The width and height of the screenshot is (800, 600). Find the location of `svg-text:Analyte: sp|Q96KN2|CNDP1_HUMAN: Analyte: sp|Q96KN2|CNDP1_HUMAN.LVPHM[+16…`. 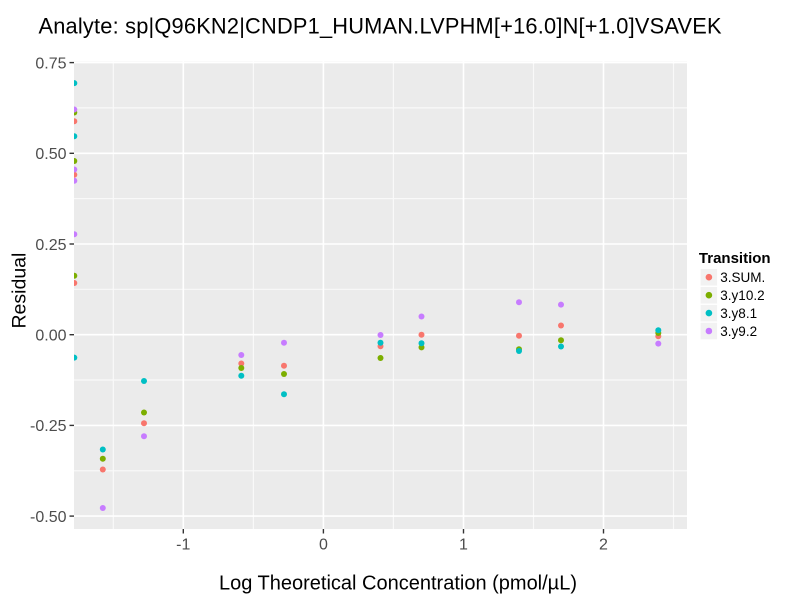

svg-text:Analyte: sp|Q96KN2|CNDP1_HUMAN: Analyte: sp|Q96KN2|CNDP1_HUMAN.LVPHM[+16… is located at coordinates (380, 26).